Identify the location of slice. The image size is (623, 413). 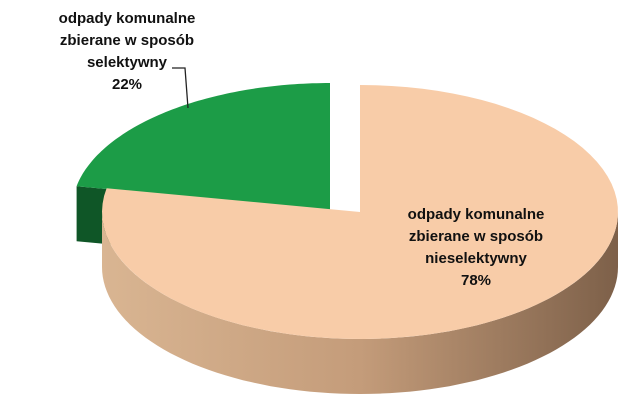
(203, 146).